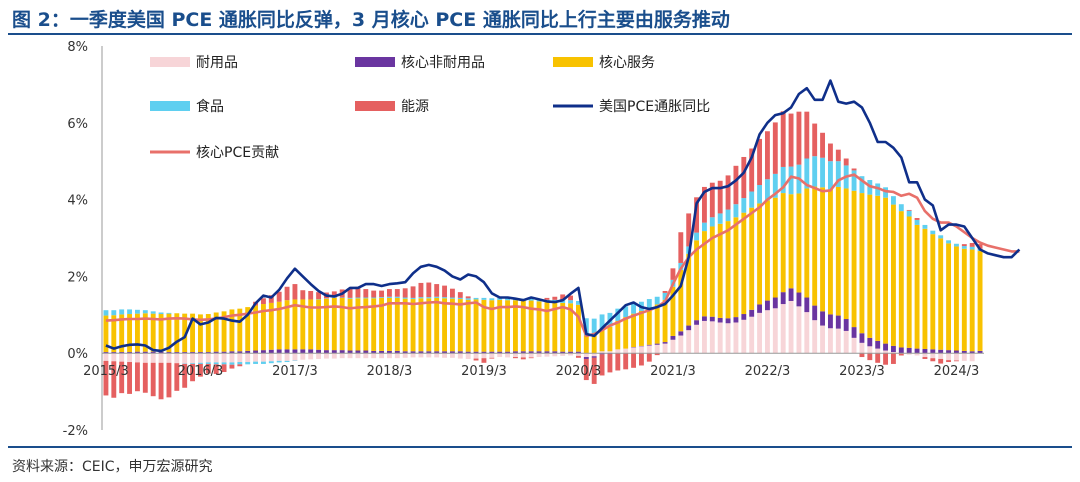 The height and width of the screenshot is (482, 1080). I want to click on core_services-legend-swatch, so click(573, 62).